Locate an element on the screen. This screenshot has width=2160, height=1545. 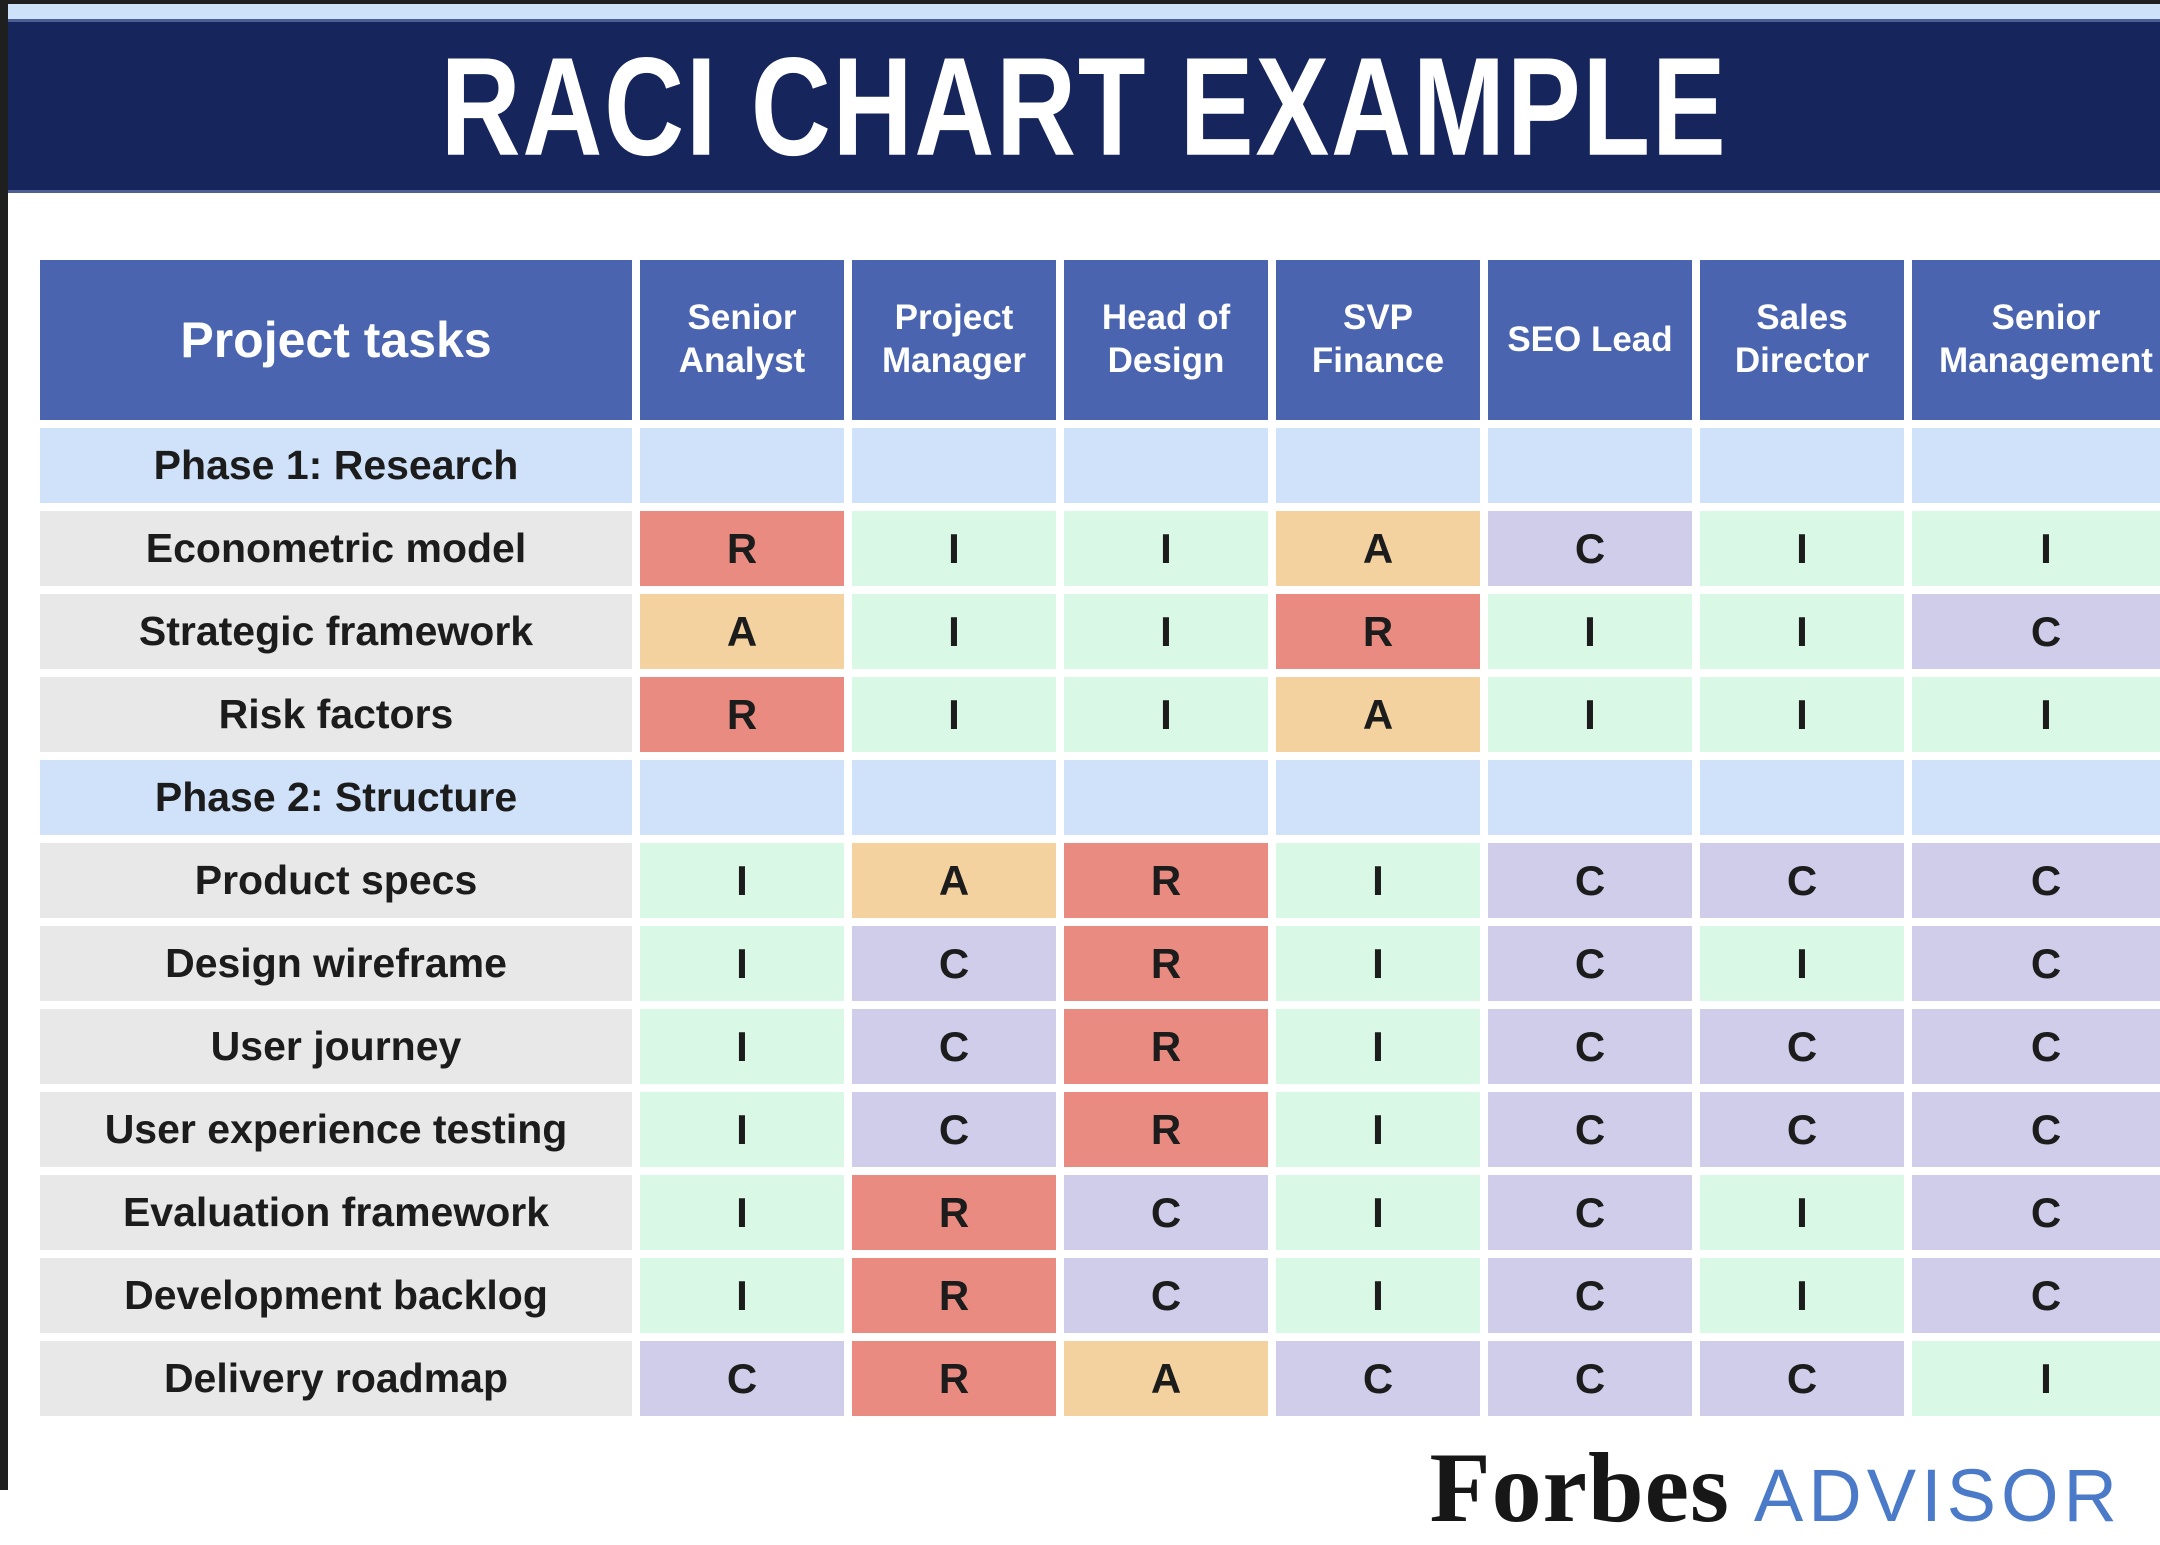
task-row: User experience testing I C R I C C C is located at coordinates (1100, 1129).